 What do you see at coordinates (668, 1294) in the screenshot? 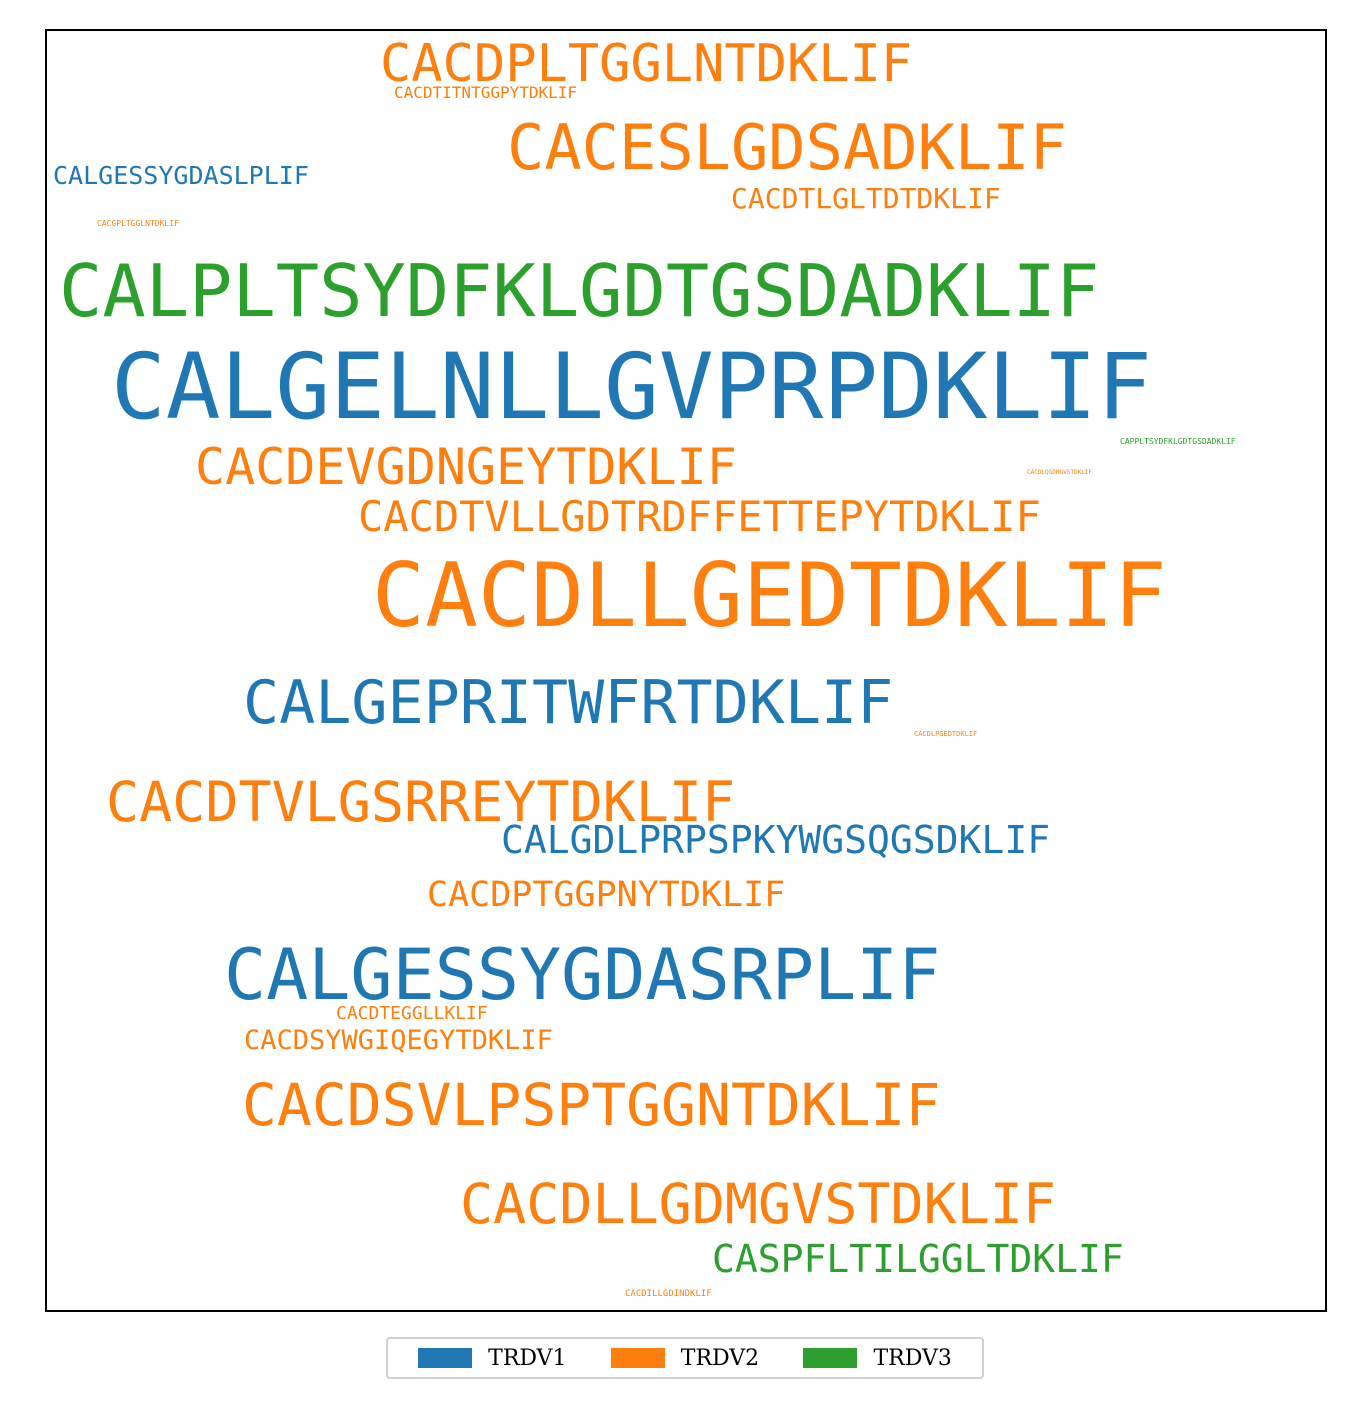
I see `word-cacdillgdindklif: CACDILLGDINDKLIF` at bounding box center [668, 1294].